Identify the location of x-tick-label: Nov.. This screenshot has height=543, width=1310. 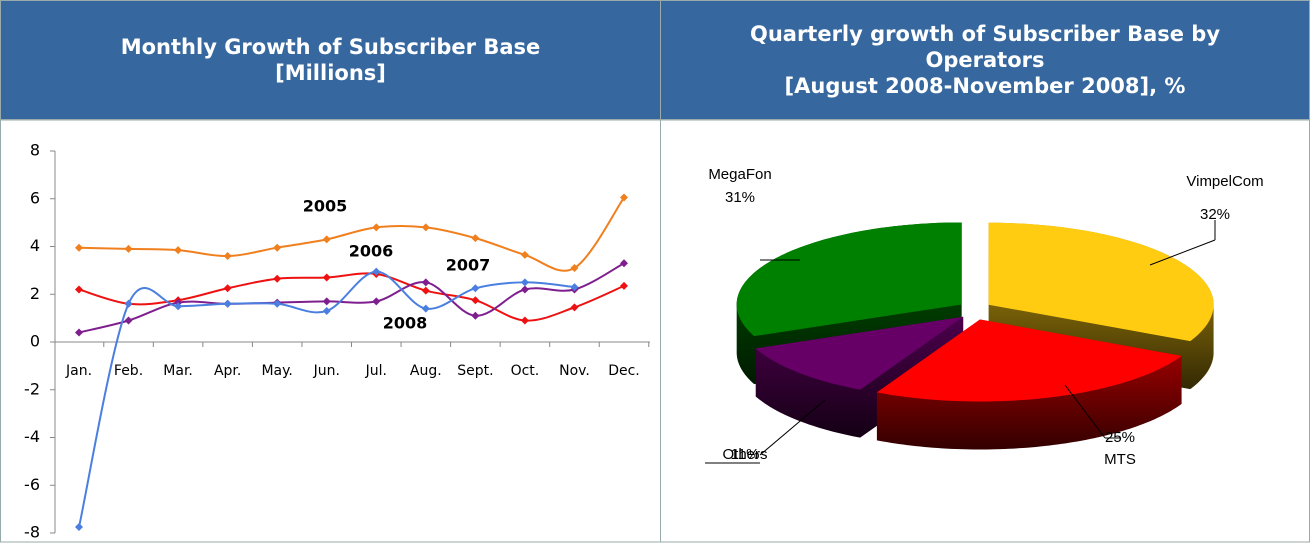
(574, 371).